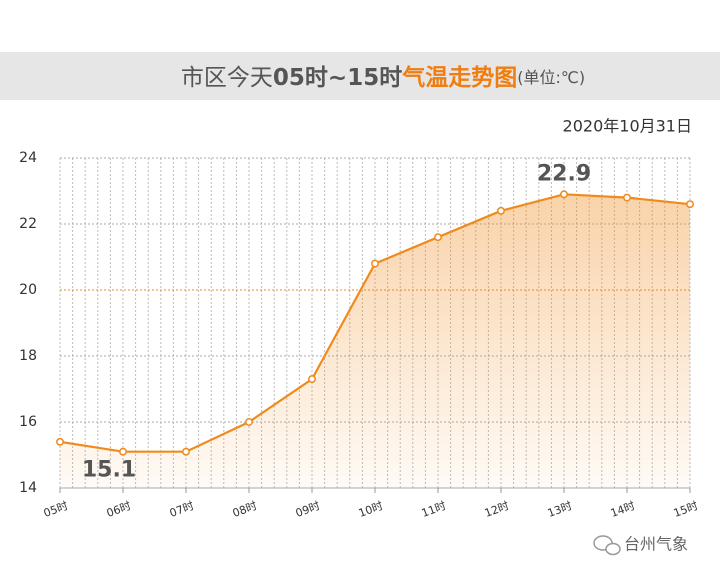  Describe the element at coordinates (227, 78) in the screenshot. I see `title-part: 市区今天` at that location.